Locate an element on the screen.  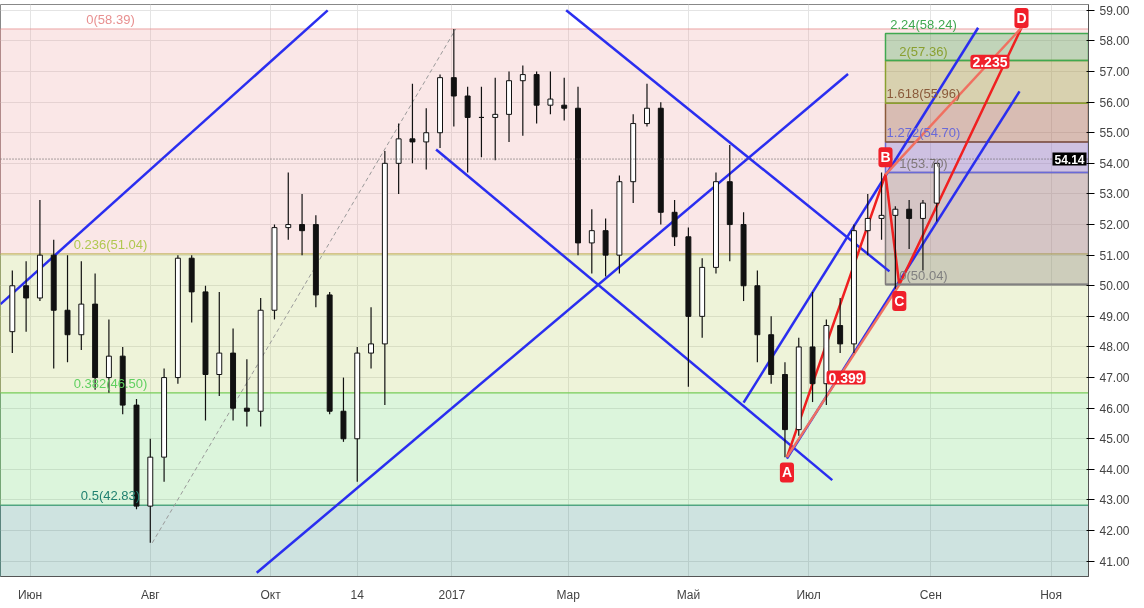
x-tick-label: Ноя is located at coordinates (1051, 594).